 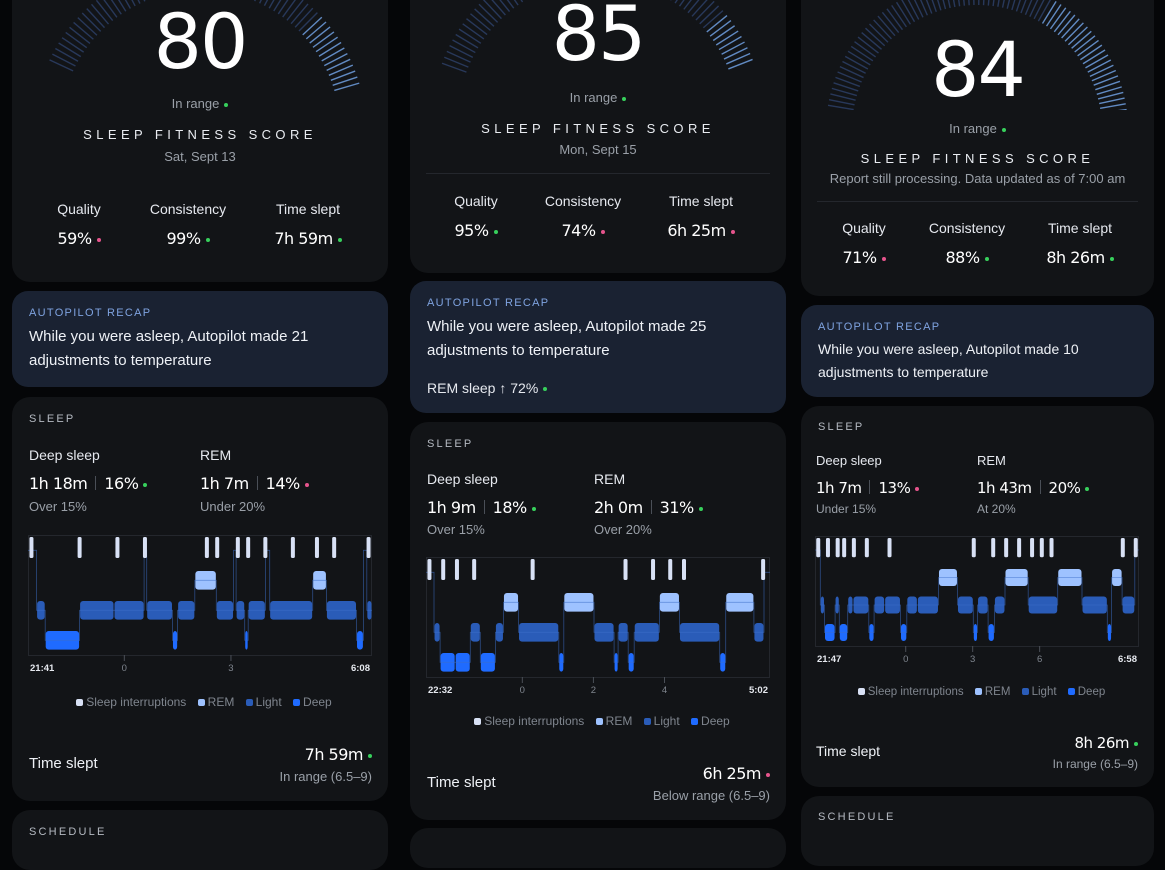 What do you see at coordinates (598, 630) in the screenshot?
I see `hypnogram-chart: 22:32 5:02 0 2 4` at bounding box center [598, 630].